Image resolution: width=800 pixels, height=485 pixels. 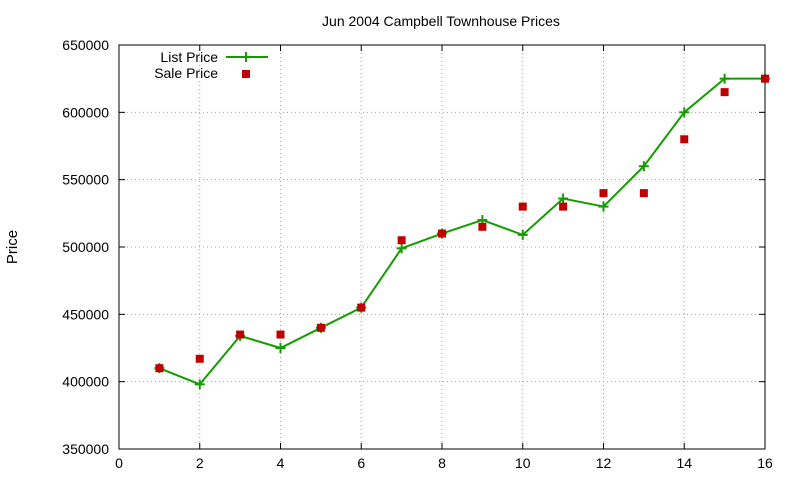 I want to click on y-tick-label: 650000, so click(x=85, y=45).